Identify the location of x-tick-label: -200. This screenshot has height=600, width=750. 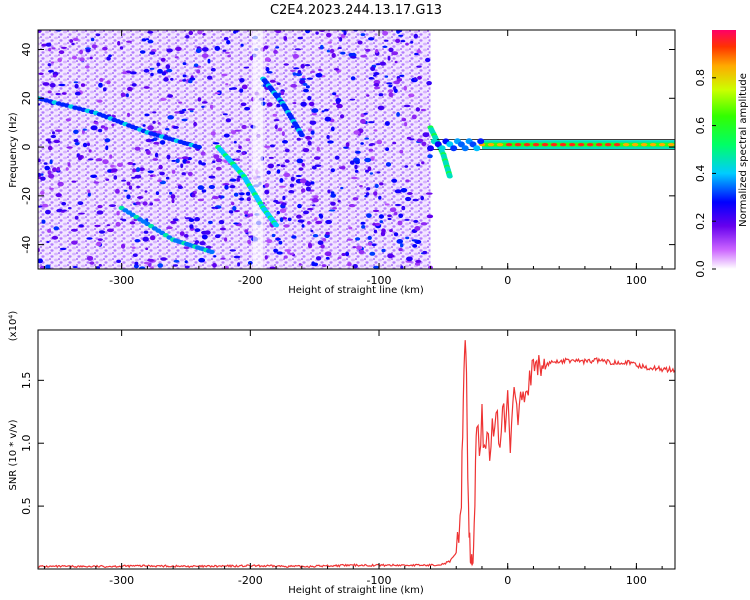
(250, 280).